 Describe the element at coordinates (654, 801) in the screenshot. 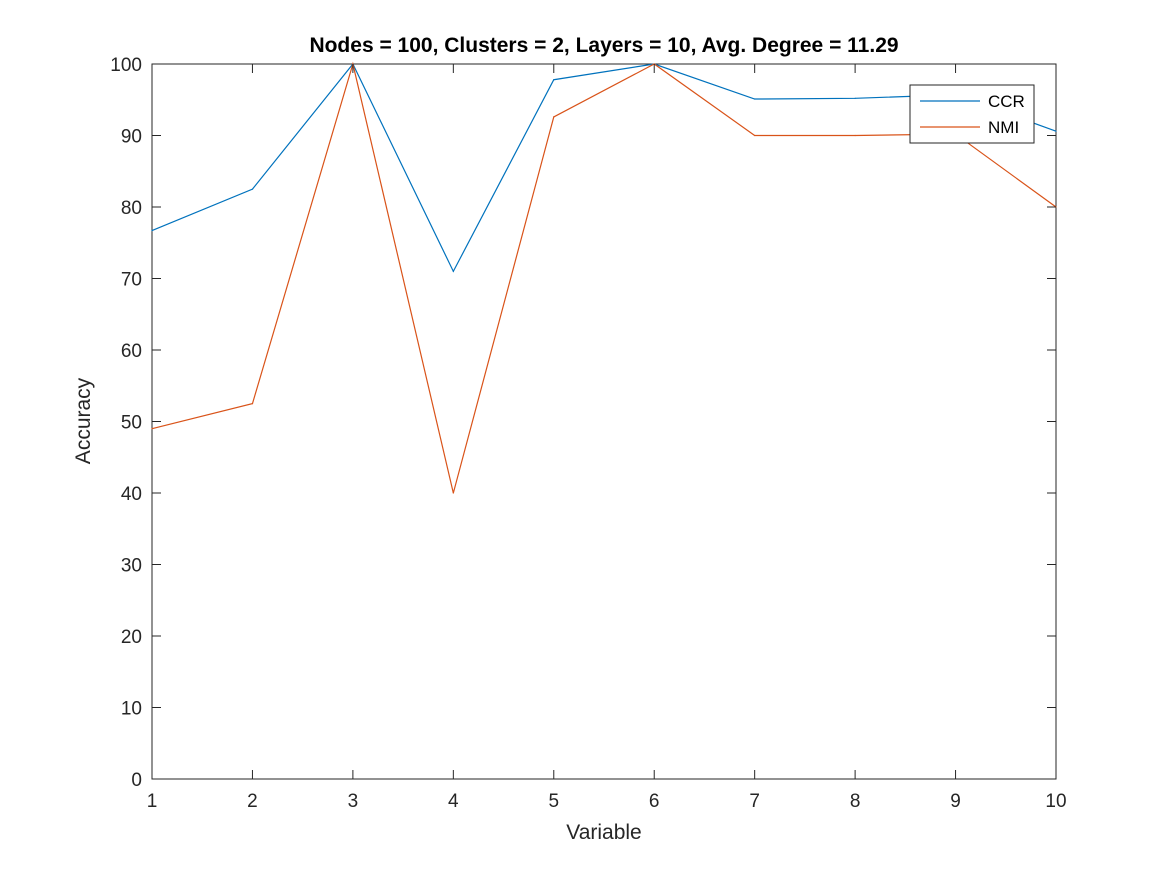

I see `x-tick-label: 6` at that location.